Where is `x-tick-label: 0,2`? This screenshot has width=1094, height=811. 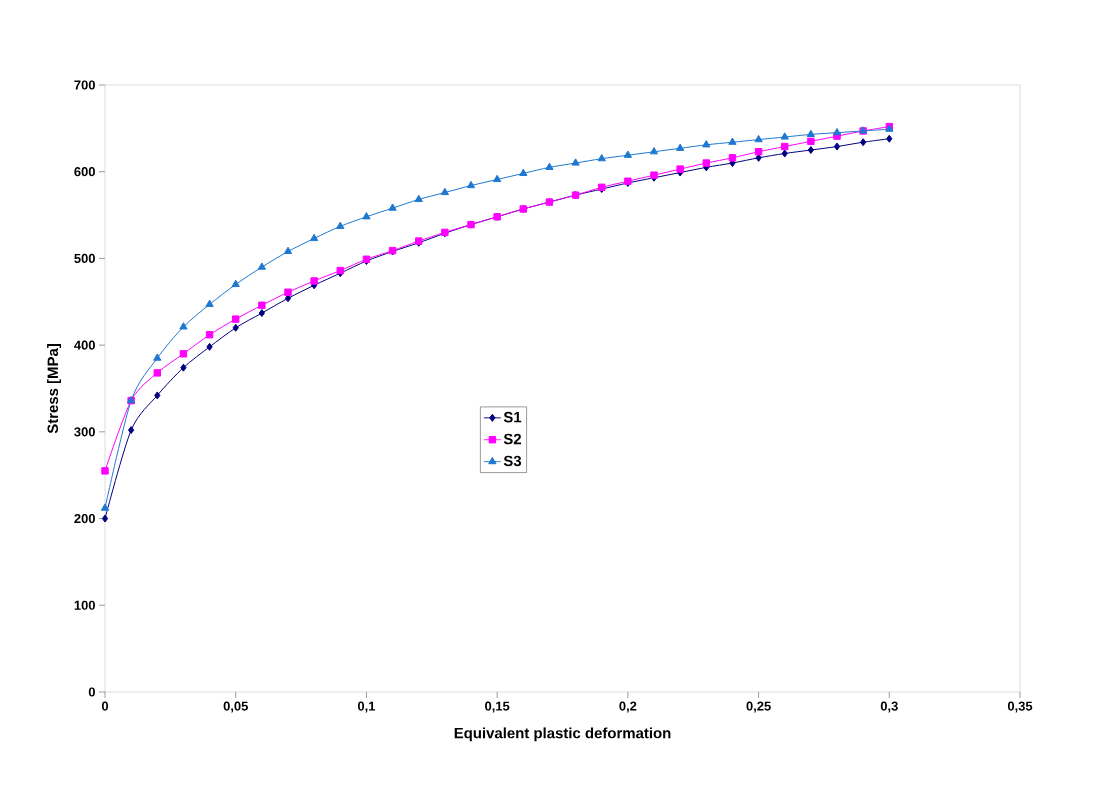
x-tick-label: 0,2 is located at coordinates (628, 707).